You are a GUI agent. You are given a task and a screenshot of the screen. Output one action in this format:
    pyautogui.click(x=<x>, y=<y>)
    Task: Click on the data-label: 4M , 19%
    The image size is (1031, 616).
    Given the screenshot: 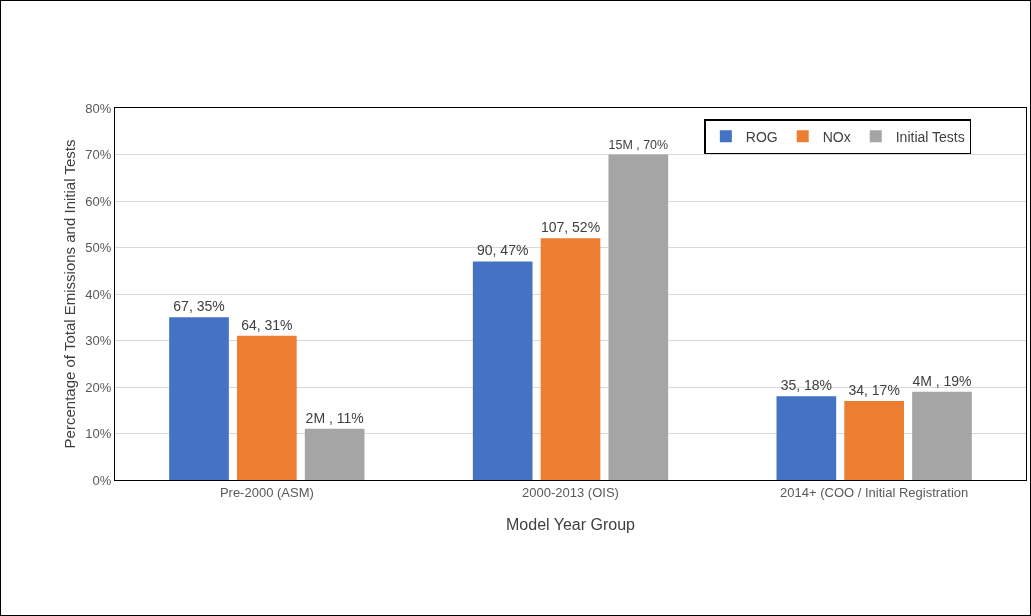 What is the action you would take?
    pyautogui.click(x=942, y=380)
    